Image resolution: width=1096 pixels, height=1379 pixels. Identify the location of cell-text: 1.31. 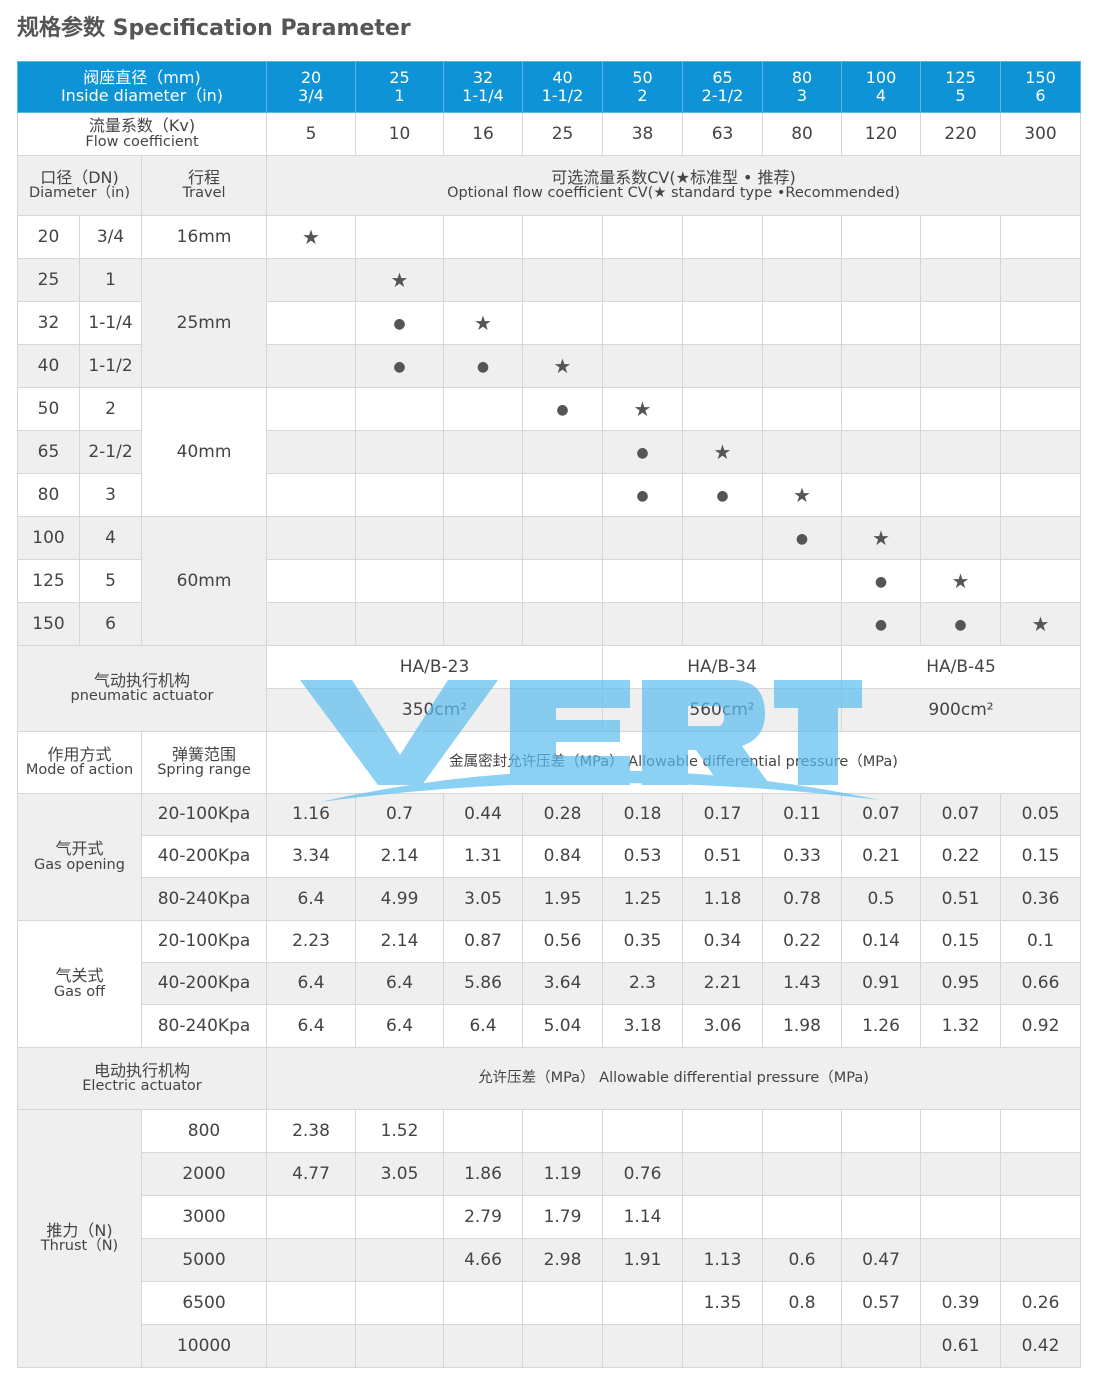
(483, 856).